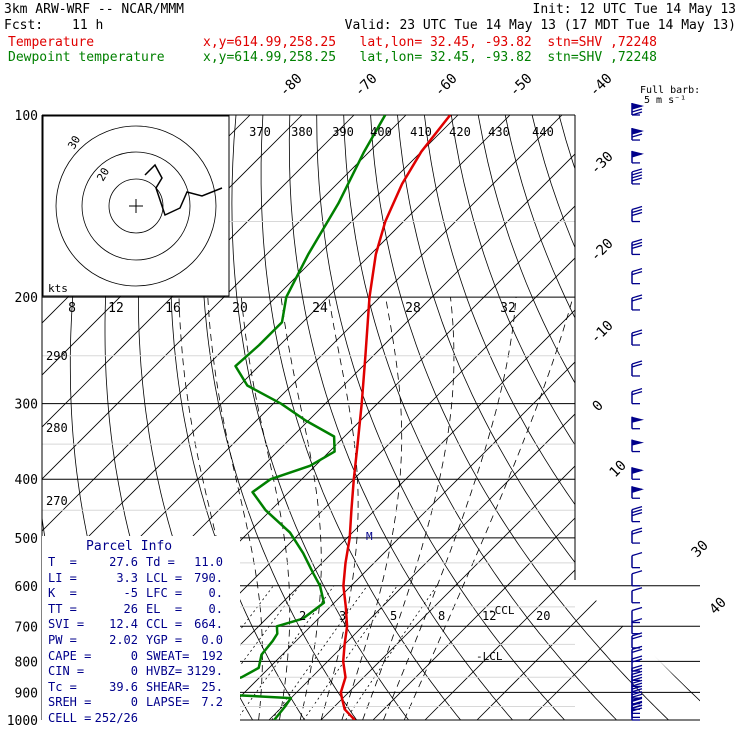 The height and width of the screenshot is (740, 740). What do you see at coordinates (62, 593) in the screenshot?
I see `parcel-info-cell: K =` at bounding box center [62, 593].